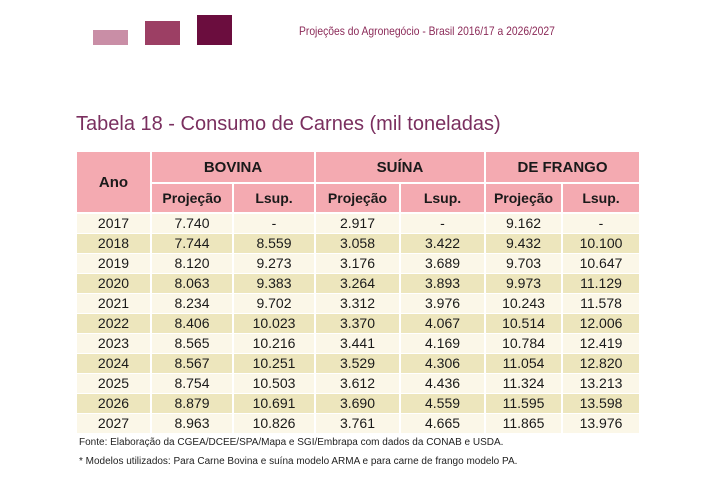 The height and width of the screenshot is (492, 717). Describe the element at coordinates (602, 403) in the screenshot. I see `table-cell: 13.598` at that location.